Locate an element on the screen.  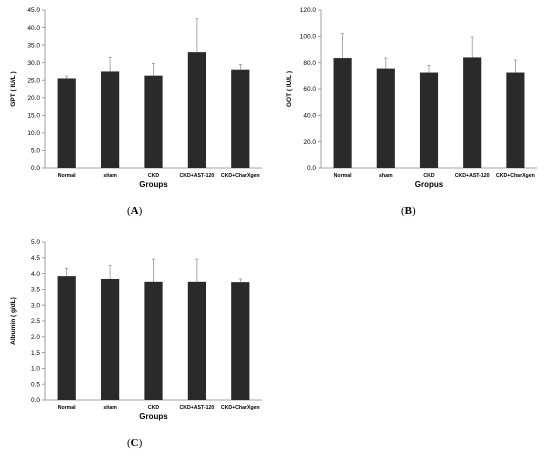
y-tick-label: 120.0 is located at coordinates (308, 10).